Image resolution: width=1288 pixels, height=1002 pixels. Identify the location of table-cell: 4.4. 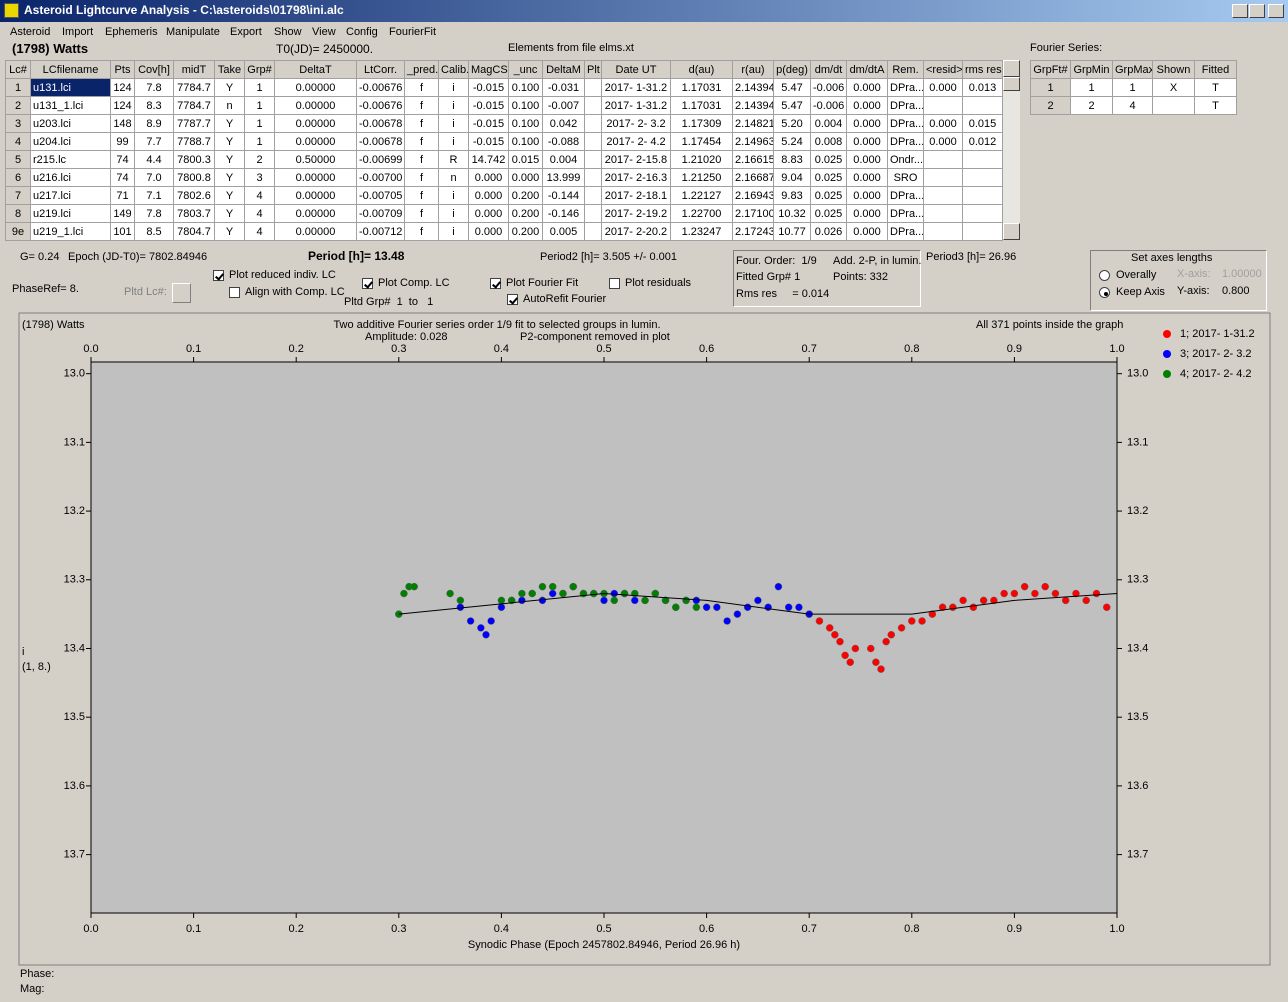
(154, 159).